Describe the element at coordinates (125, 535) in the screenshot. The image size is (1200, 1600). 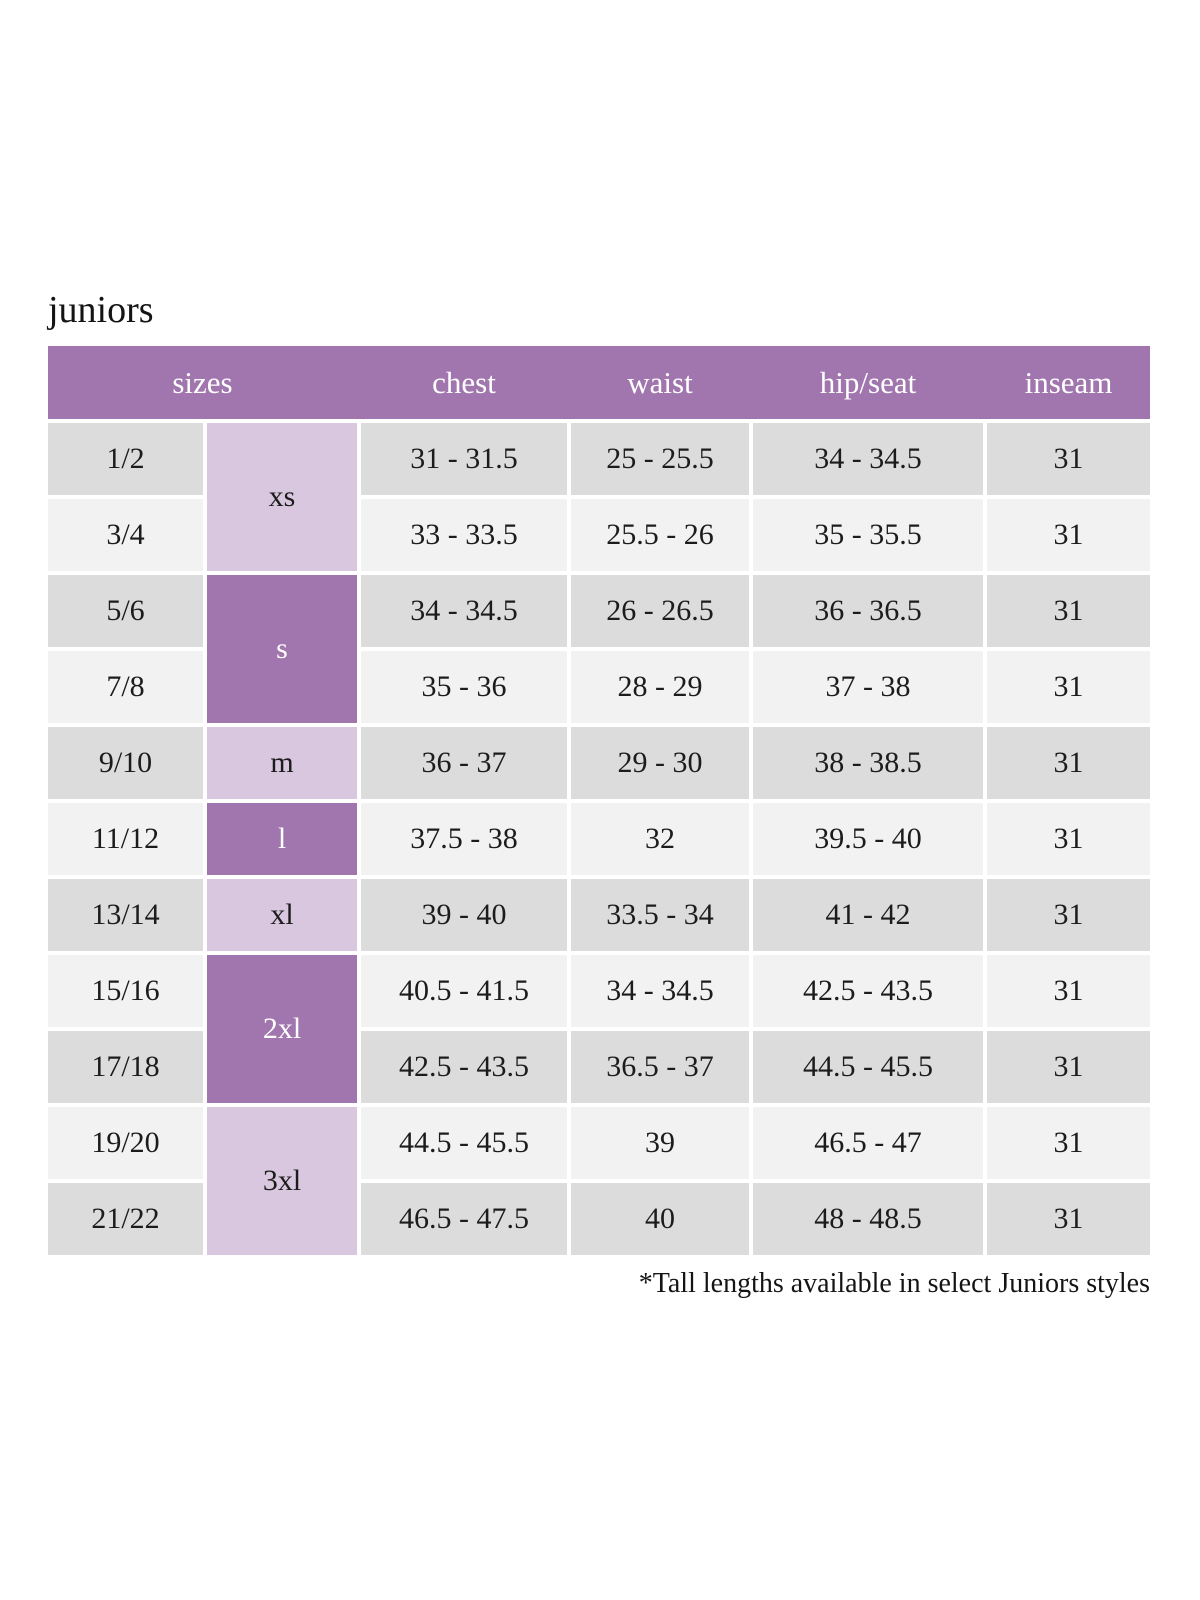
I see `size-cell: 3/4` at that location.